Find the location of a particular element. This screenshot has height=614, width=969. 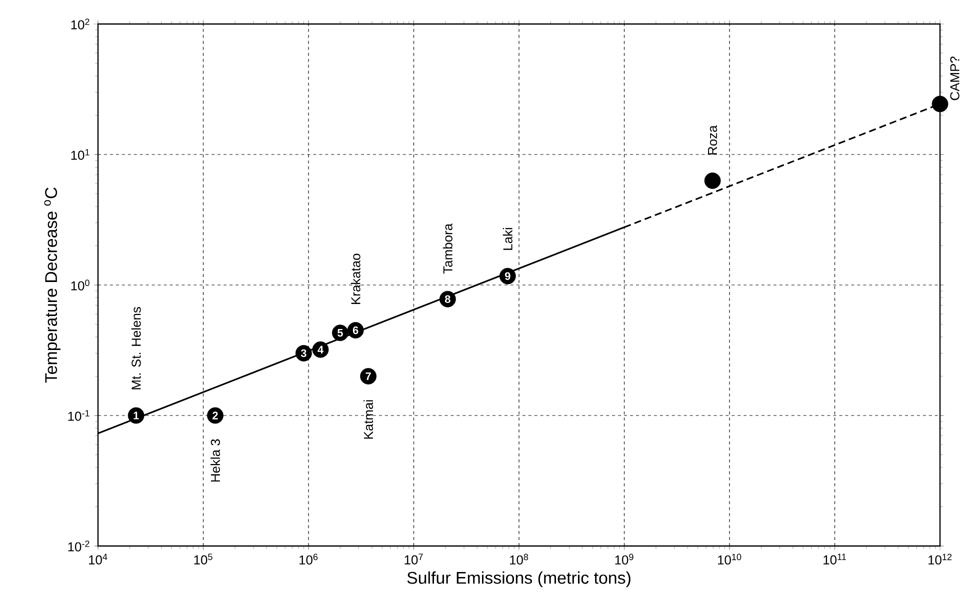

y-tick-label: 10$^{1}$ is located at coordinates (80, 154).